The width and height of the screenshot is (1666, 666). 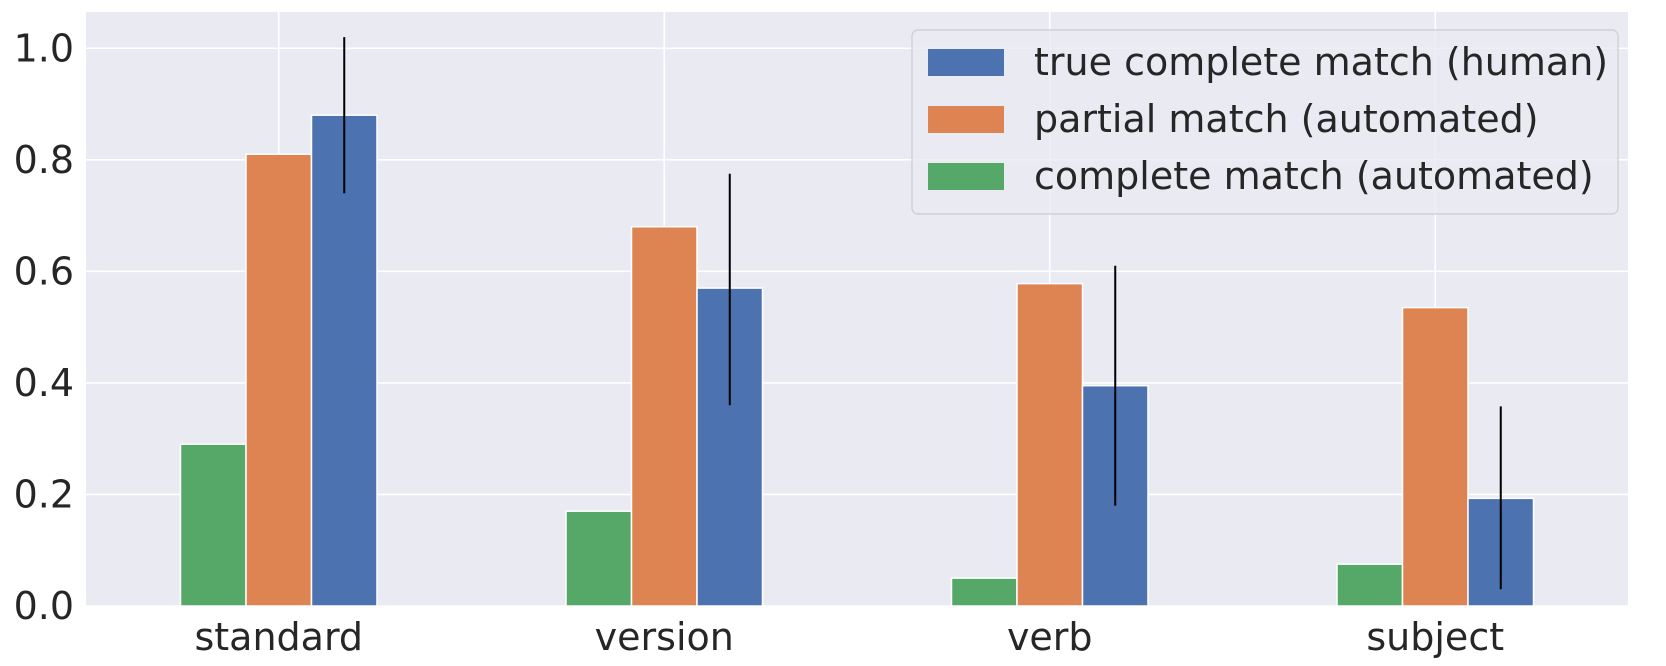 I want to click on x-tick-label: version, so click(x=664, y=637).